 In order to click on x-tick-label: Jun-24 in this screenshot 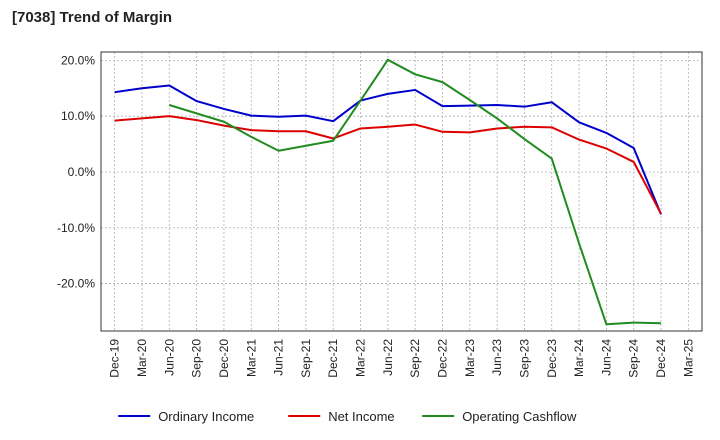, I will do `click(606, 357)`.